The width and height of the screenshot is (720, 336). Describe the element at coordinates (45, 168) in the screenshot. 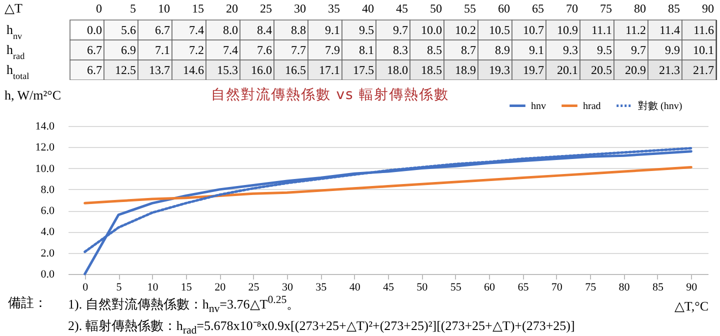

I see `y-tick-label: 10.0` at that location.